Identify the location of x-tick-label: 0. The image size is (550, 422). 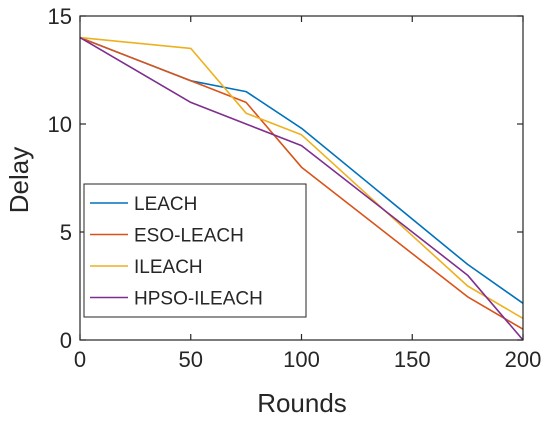
(80, 359).